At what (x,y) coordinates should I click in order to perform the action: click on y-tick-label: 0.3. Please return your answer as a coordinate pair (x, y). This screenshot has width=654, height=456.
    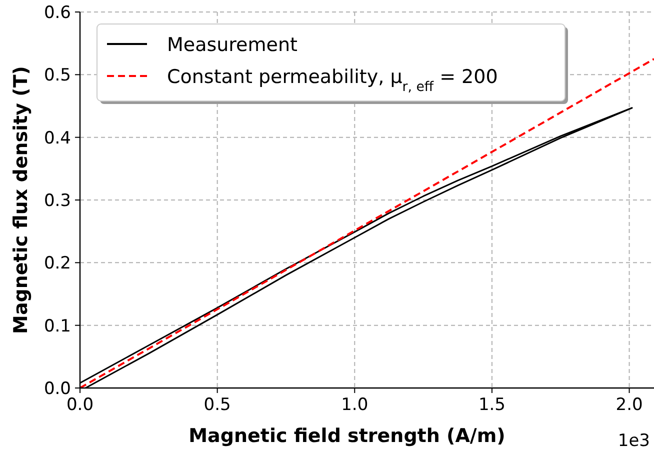
    Looking at the image, I should click on (57, 201).